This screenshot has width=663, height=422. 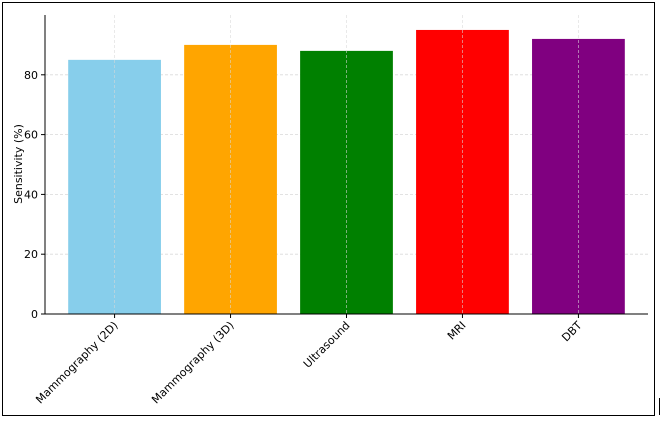 What do you see at coordinates (659, 406) in the screenshot?
I see `text-cursor` at bounding box center [659, 406].